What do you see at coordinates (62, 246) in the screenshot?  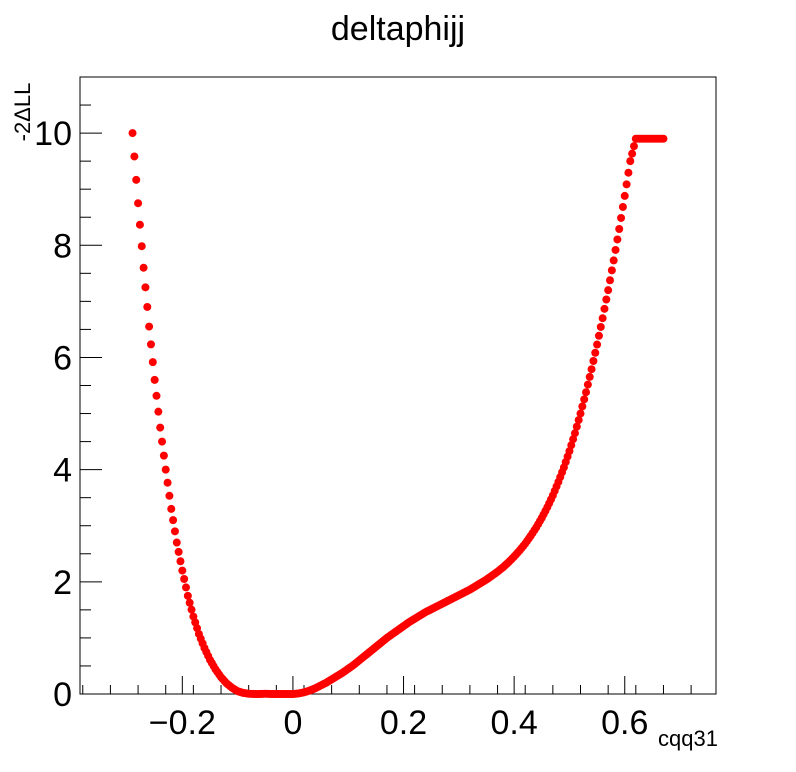 I see `y-tick-label: 8` at bounding box center [62, 246].